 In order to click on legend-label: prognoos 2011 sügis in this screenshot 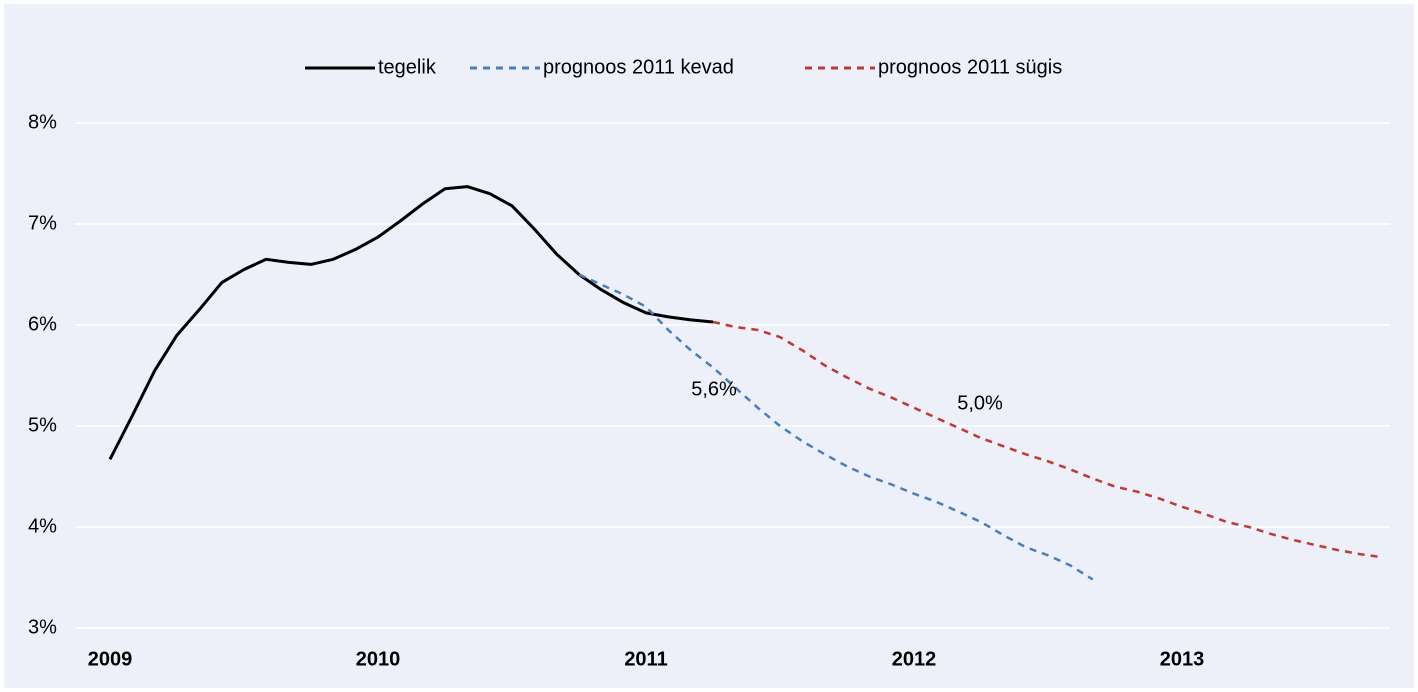, I will do `click(970, 67)`.